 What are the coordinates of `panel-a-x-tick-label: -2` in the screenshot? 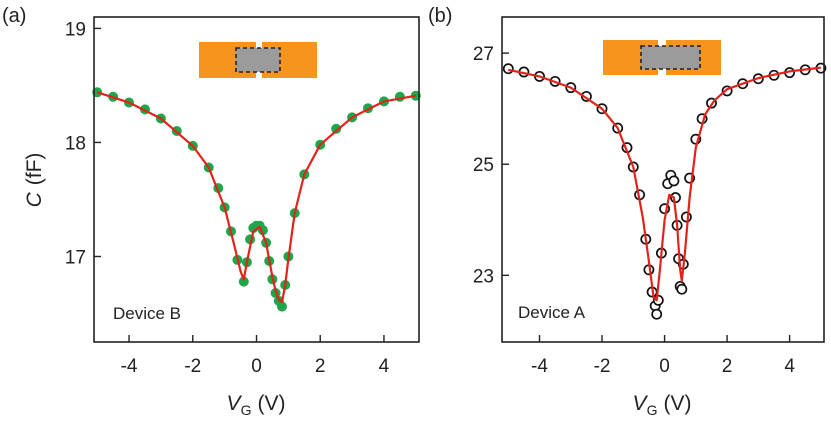 It's located at (192, 366).